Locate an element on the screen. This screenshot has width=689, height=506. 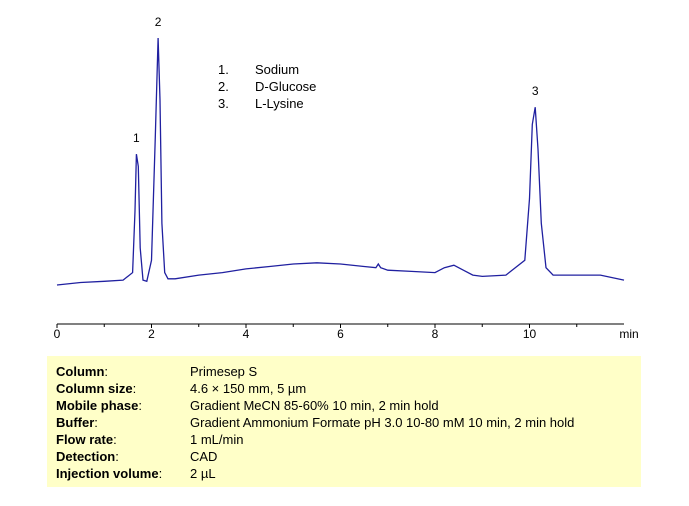
condition-key: Detection is located at coordinates (86, 456).